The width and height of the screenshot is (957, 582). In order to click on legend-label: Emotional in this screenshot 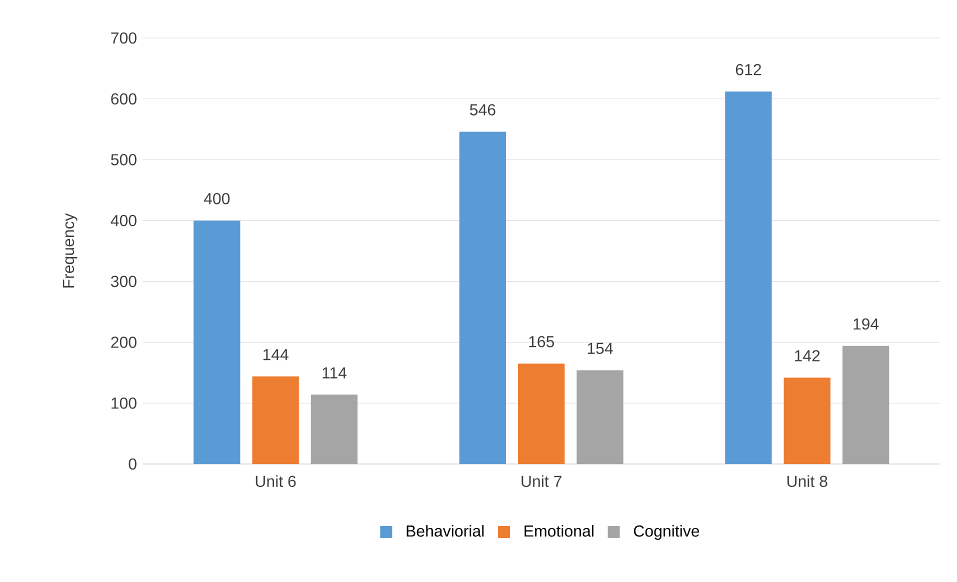, I will do `click(559, 530)`.